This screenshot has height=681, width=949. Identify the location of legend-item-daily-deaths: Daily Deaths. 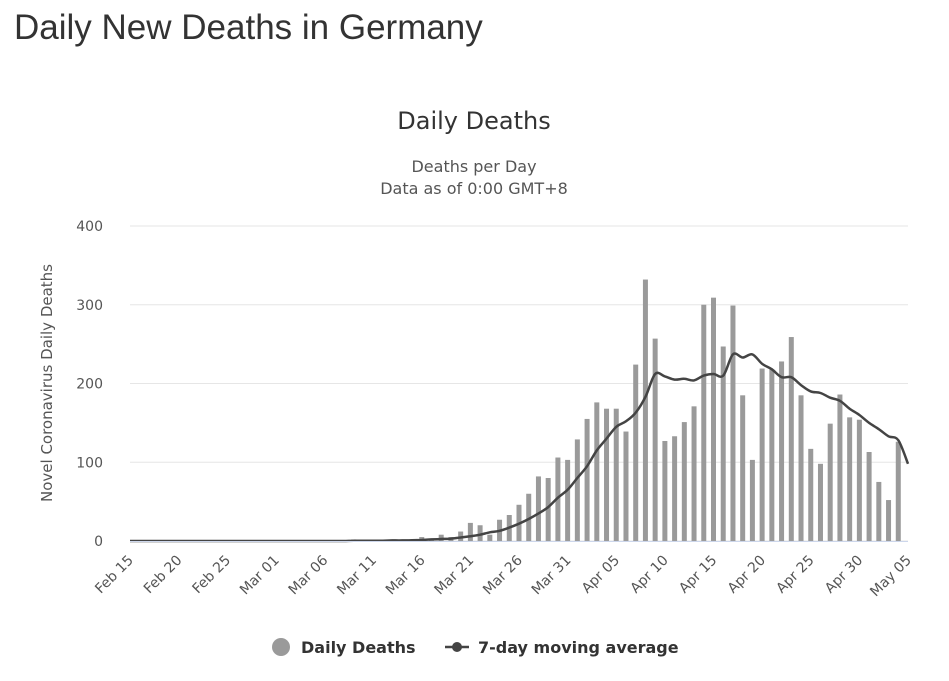
(344, 647).